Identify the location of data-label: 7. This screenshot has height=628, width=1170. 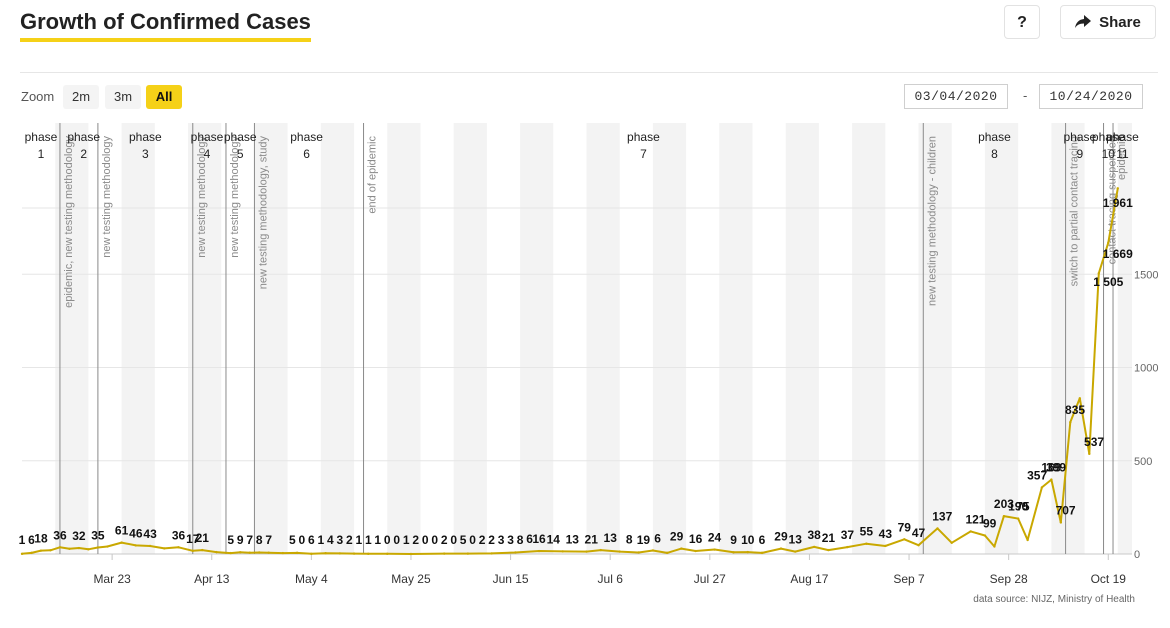
(268, 540).